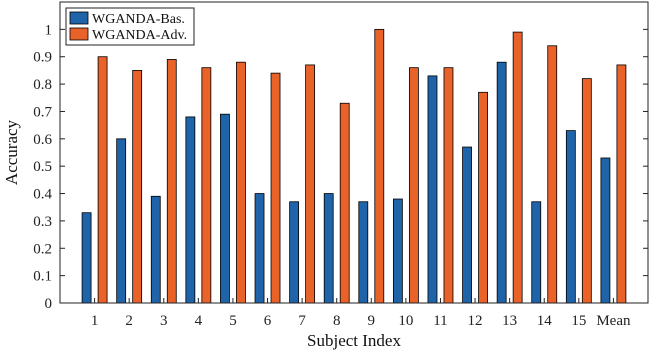 The height and width of the screenshot is (354, 656). I want to click on x-tick-label: Mean, so click(613, 321).